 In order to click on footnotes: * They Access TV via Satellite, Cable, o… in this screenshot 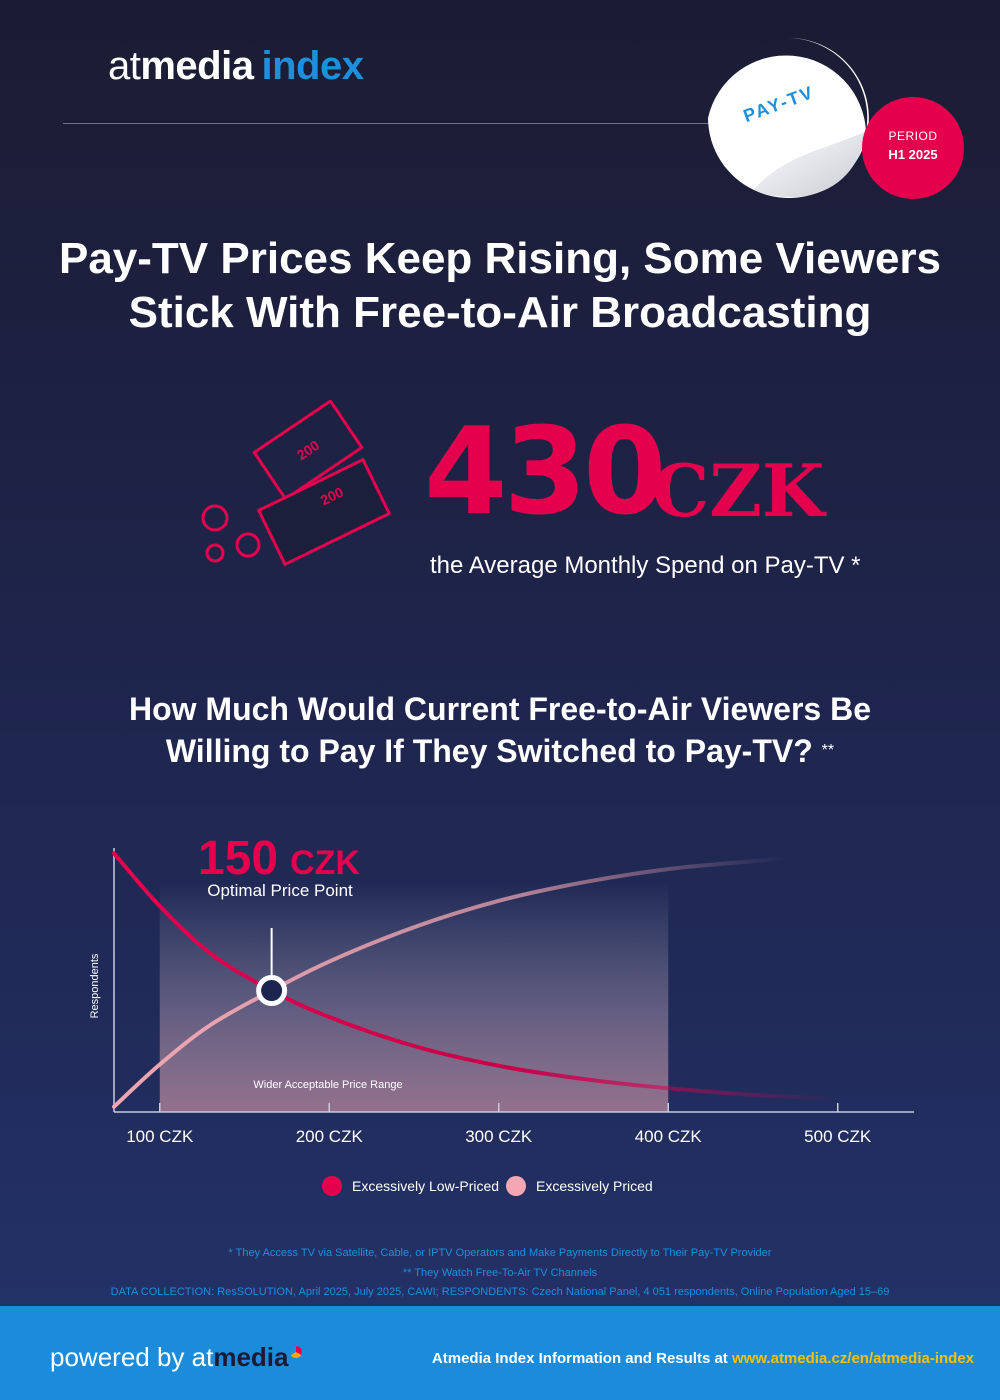, I will do `click(500, 1273)`.